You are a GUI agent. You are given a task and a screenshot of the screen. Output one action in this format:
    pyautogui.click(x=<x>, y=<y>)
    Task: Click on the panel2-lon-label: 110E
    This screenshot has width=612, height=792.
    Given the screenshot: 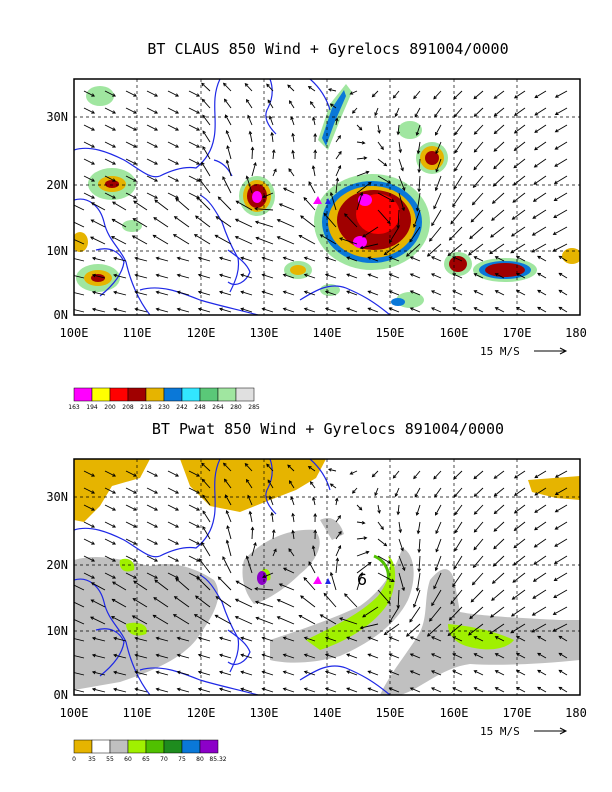 What is the action you would take?
    pyautogui.click(x=137, y=713)
    